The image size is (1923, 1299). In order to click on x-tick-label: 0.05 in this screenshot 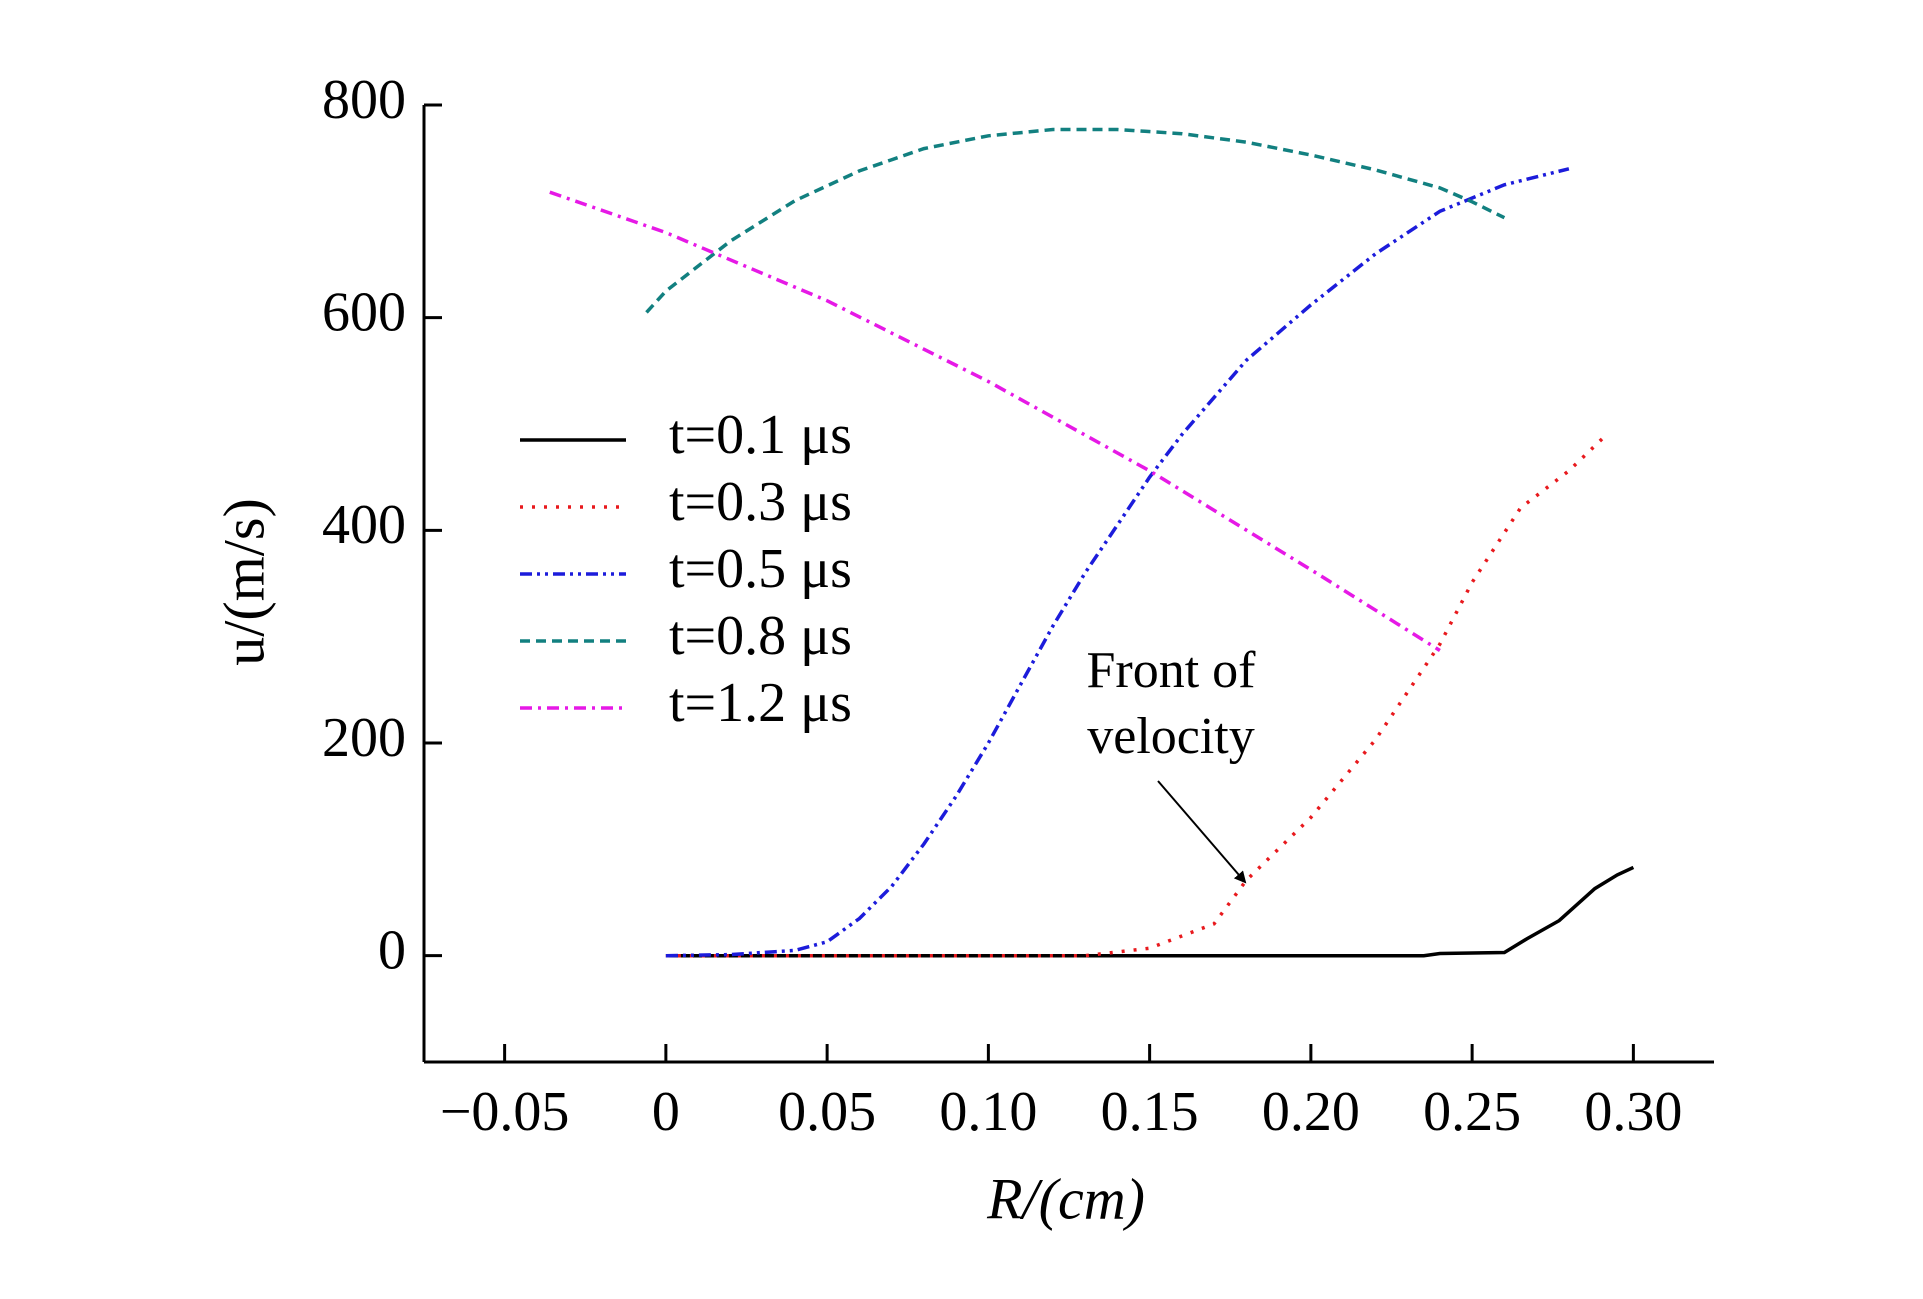, I will do `click(827, 1112)`.